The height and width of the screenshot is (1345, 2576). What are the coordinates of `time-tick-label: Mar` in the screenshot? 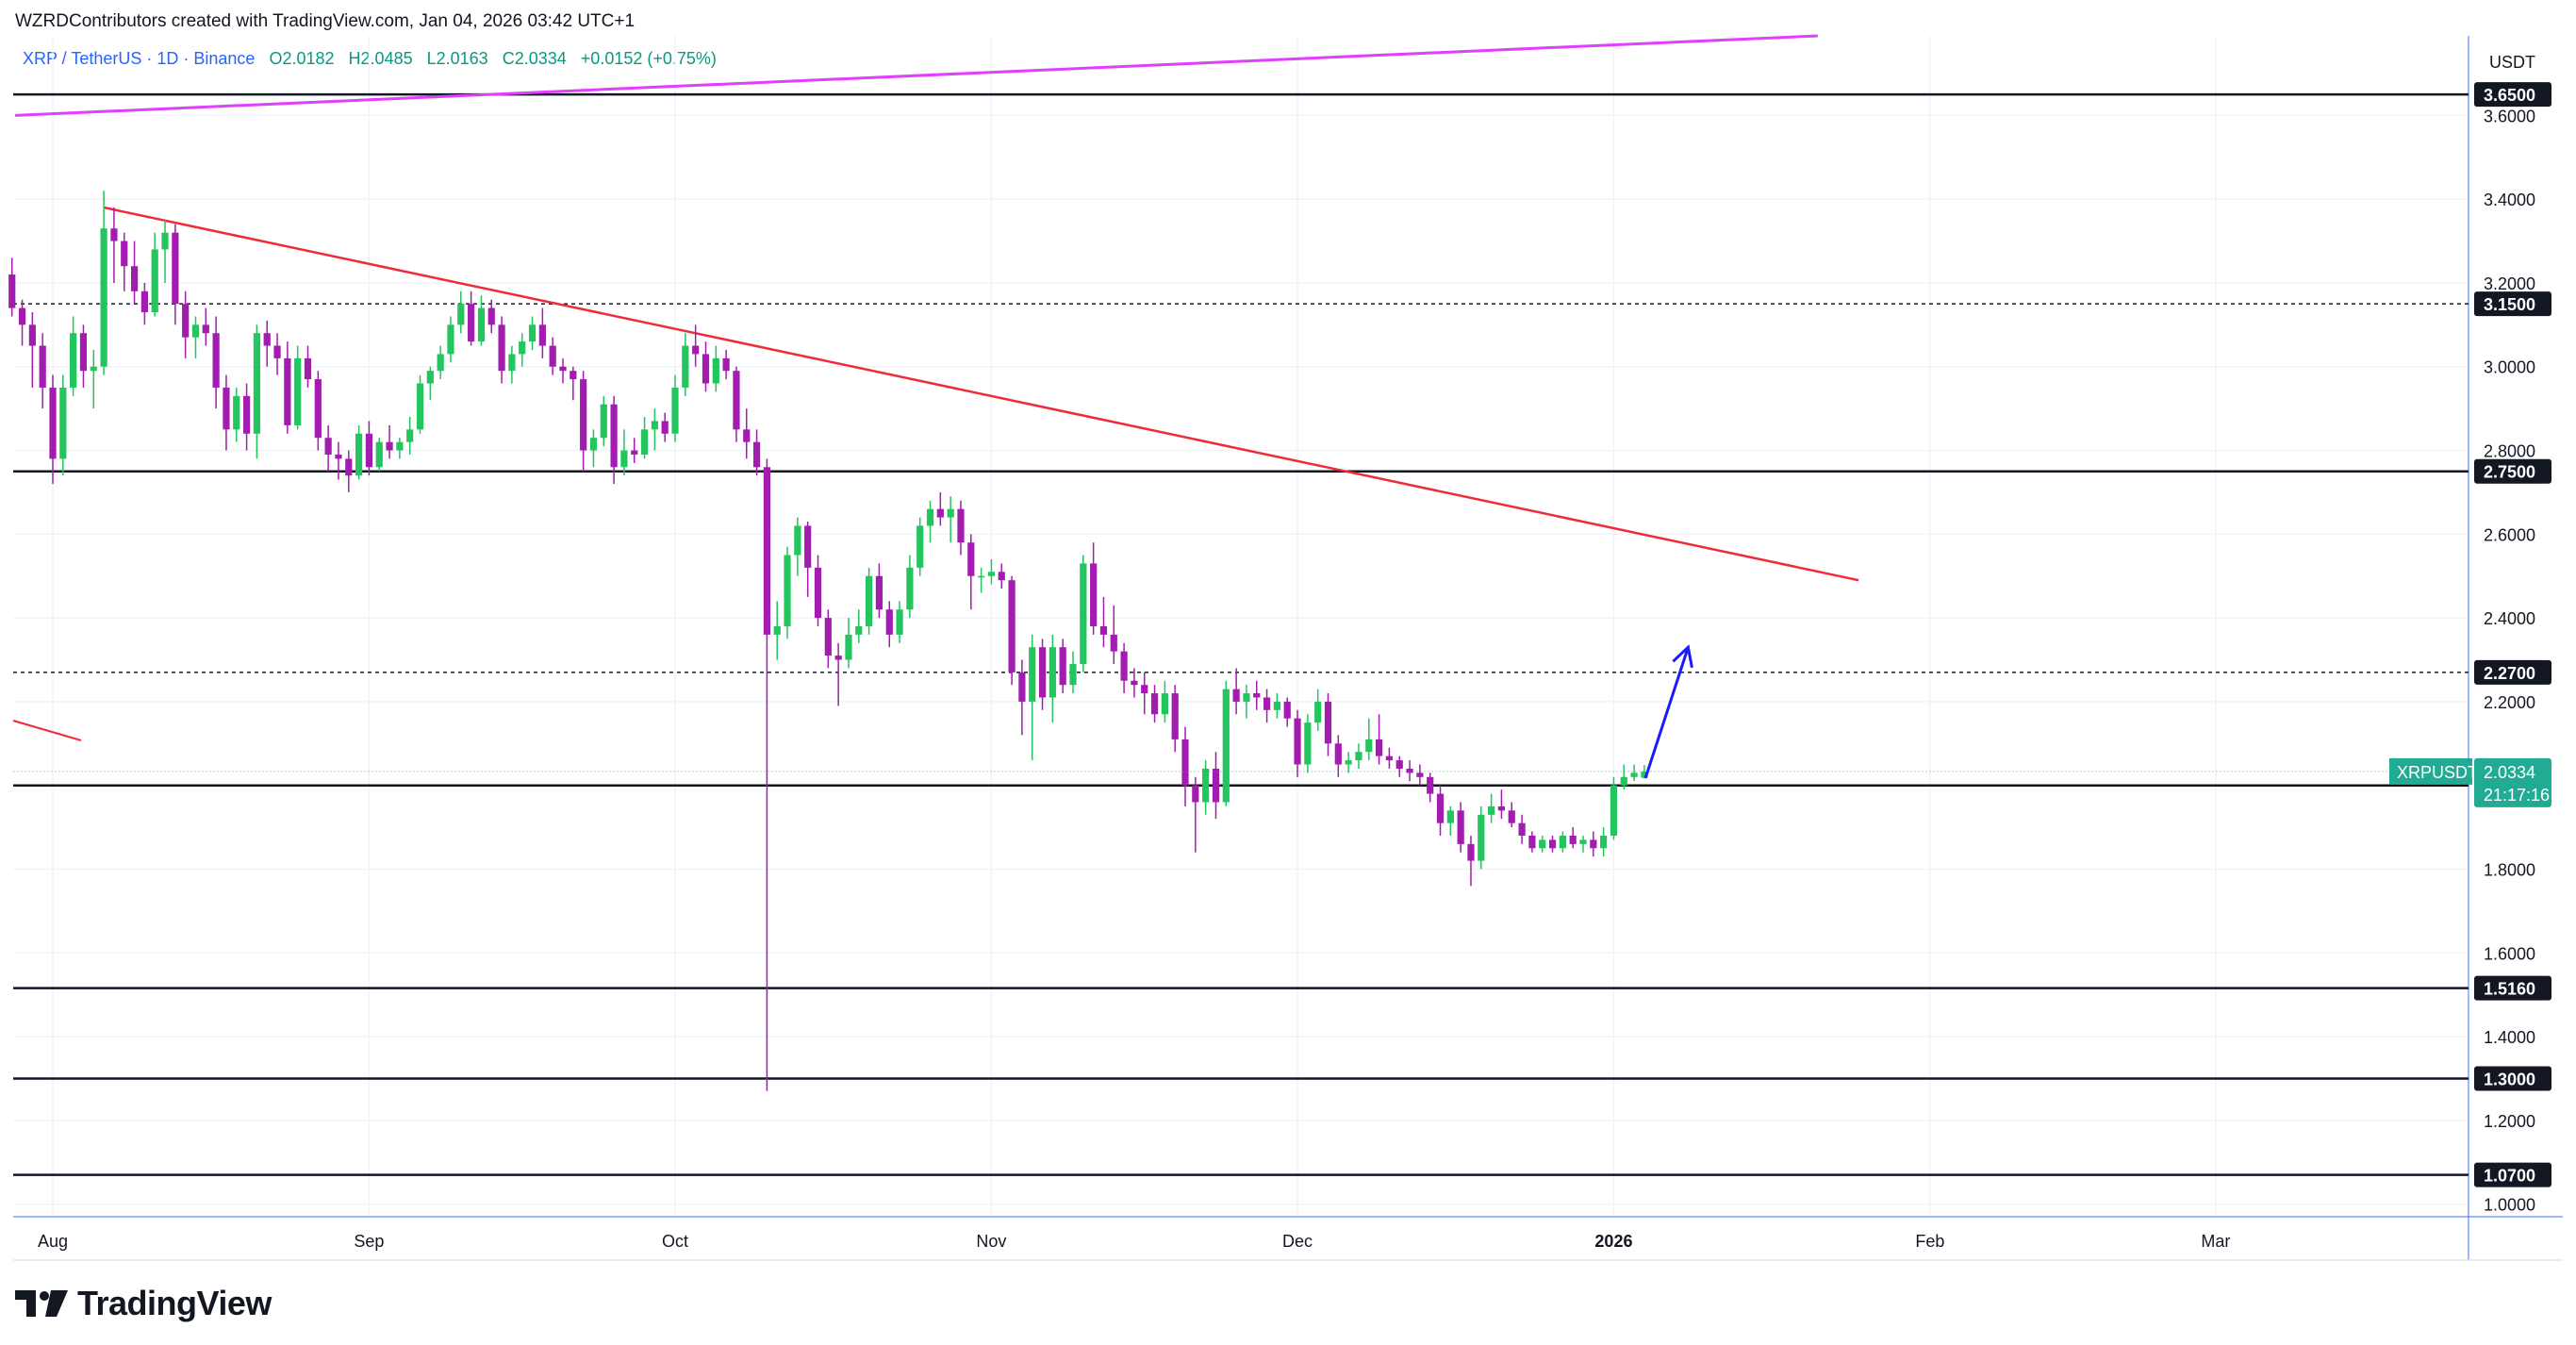 It's located at (2215, 1241).